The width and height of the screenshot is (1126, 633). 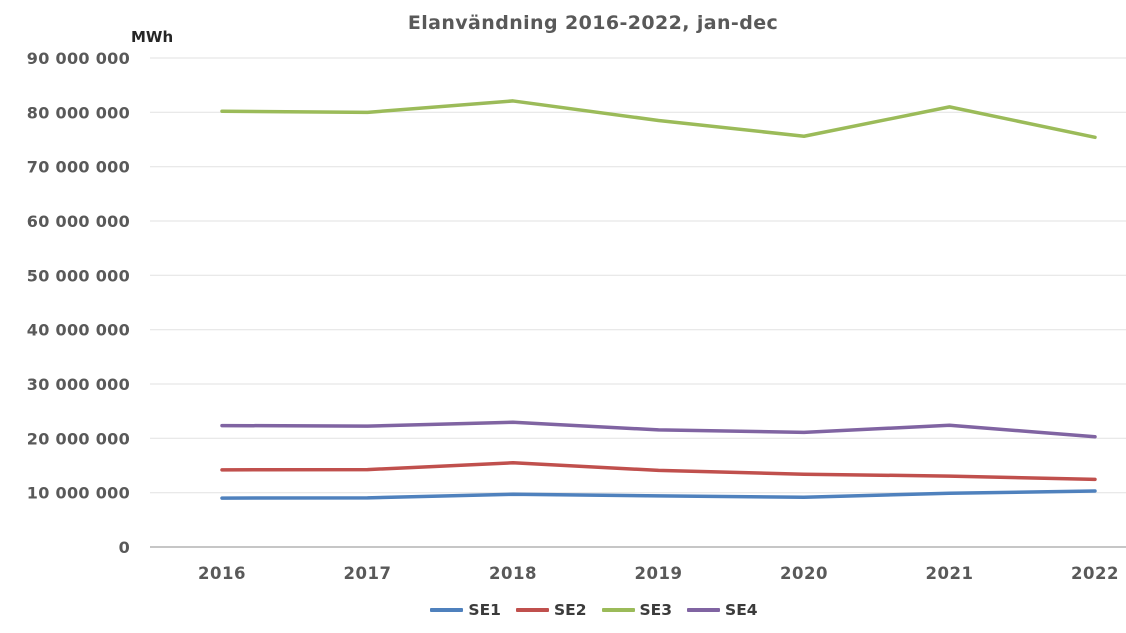 I want to click on legend-swatch-se4, so click(x=704, y=610).